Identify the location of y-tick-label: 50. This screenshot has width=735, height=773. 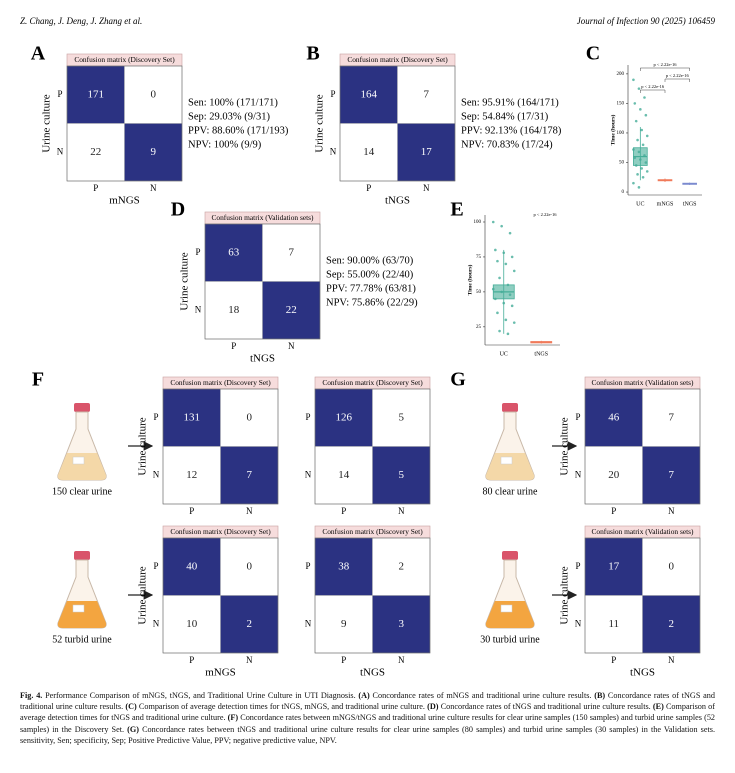
(622, 163).